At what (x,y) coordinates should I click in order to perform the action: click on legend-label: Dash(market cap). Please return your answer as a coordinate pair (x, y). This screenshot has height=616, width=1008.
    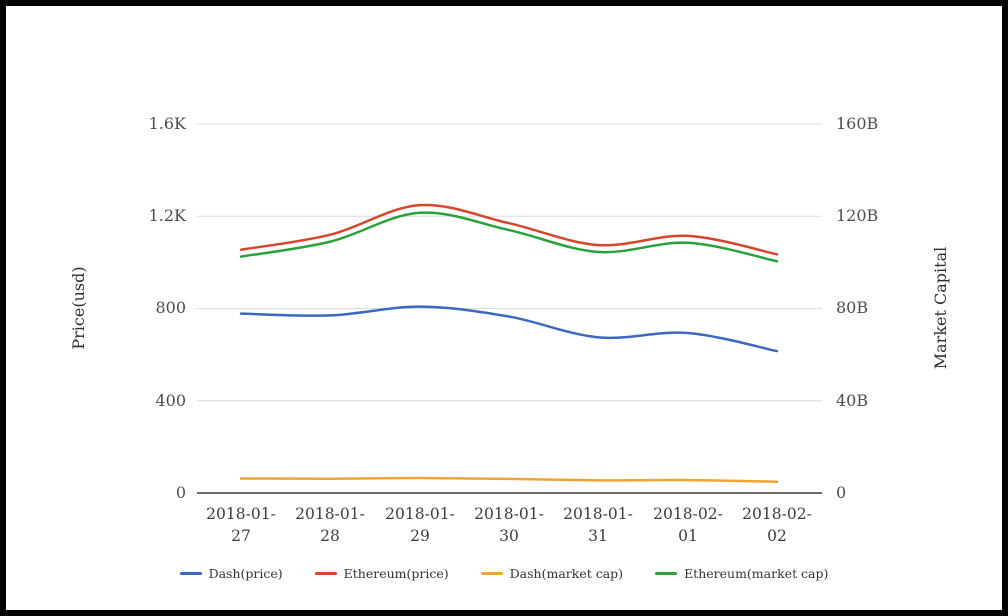
    Looking at the image, I should click on (566, 573).